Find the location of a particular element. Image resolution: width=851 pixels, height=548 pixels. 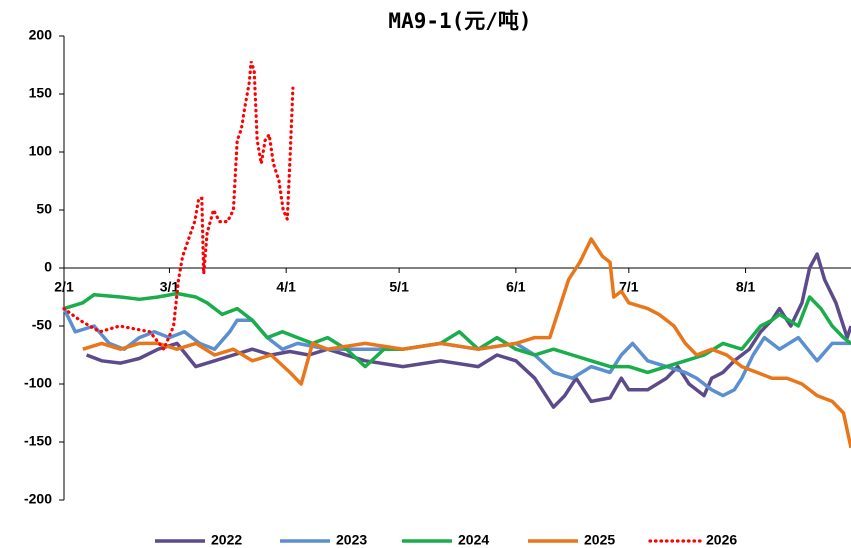

legend-label: 2022 is located at coordinates (226, 540).